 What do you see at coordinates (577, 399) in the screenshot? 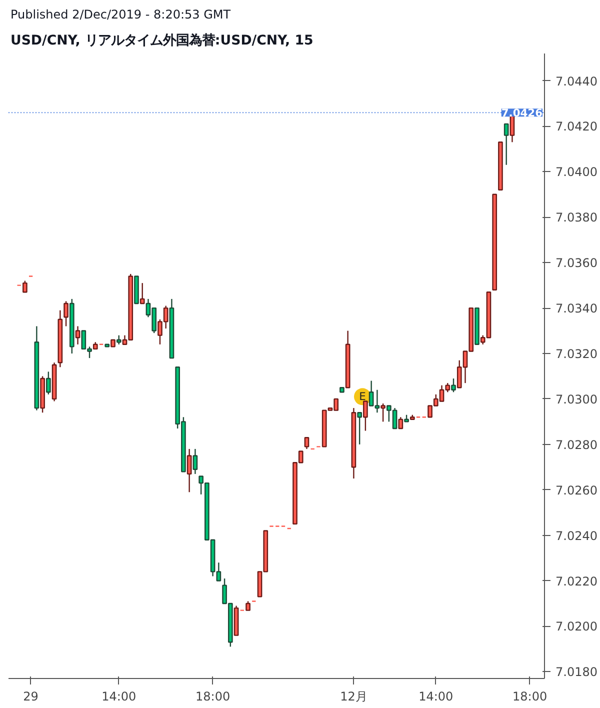
I see `y-tick-label: 7.0300` at bounding box center [577, 399].